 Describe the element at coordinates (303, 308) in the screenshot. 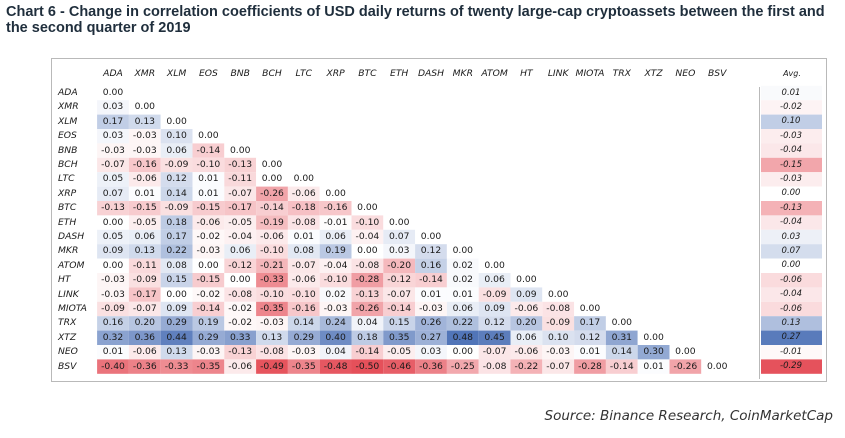

I see `cell-value: -0.16` at that location.